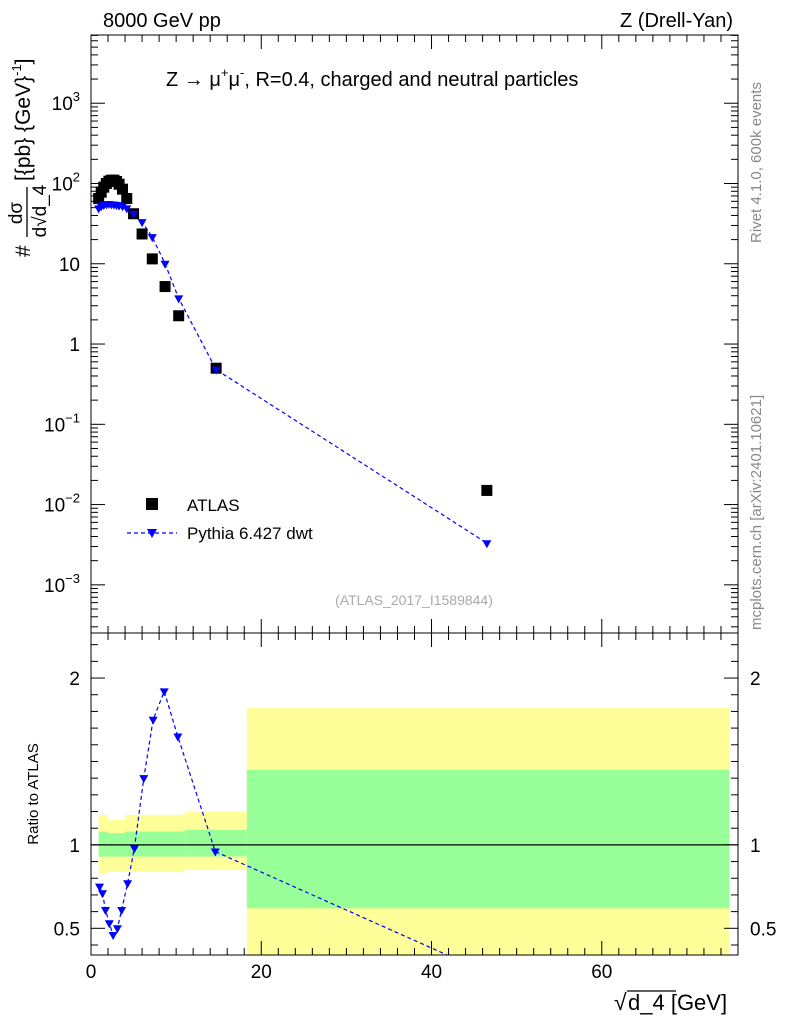 The image size is (786, 1024). I want to click on analysis-watermark: (ATLAS_2017_I1589844), so click(414, 600).